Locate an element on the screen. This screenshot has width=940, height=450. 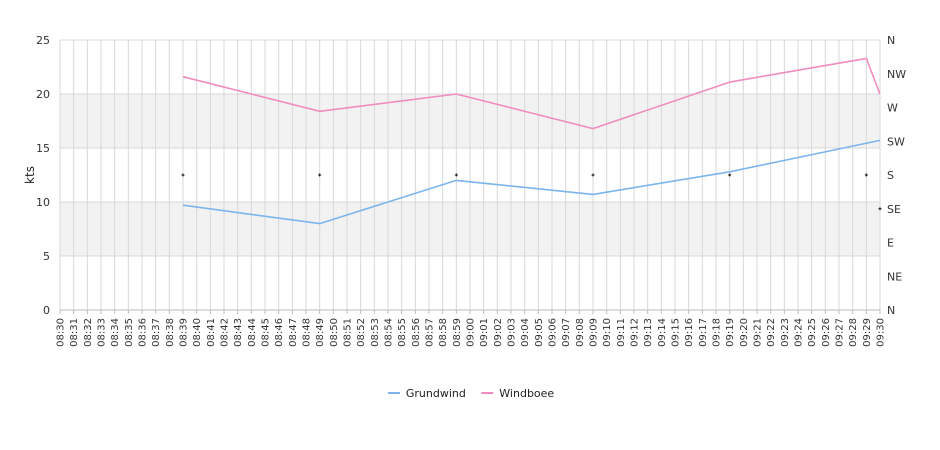
x-tick-label: 08:55 is located at coordinates (402, 332).